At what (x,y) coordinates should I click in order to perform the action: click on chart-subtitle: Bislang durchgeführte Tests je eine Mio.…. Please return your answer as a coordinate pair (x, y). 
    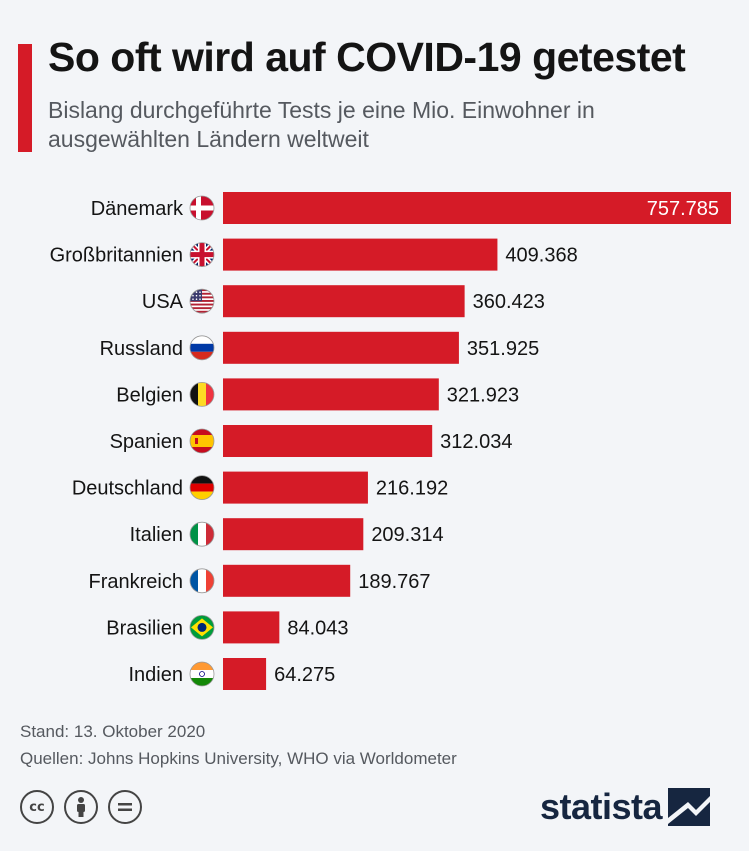
    Looking at the image, I should click on (321, 124).